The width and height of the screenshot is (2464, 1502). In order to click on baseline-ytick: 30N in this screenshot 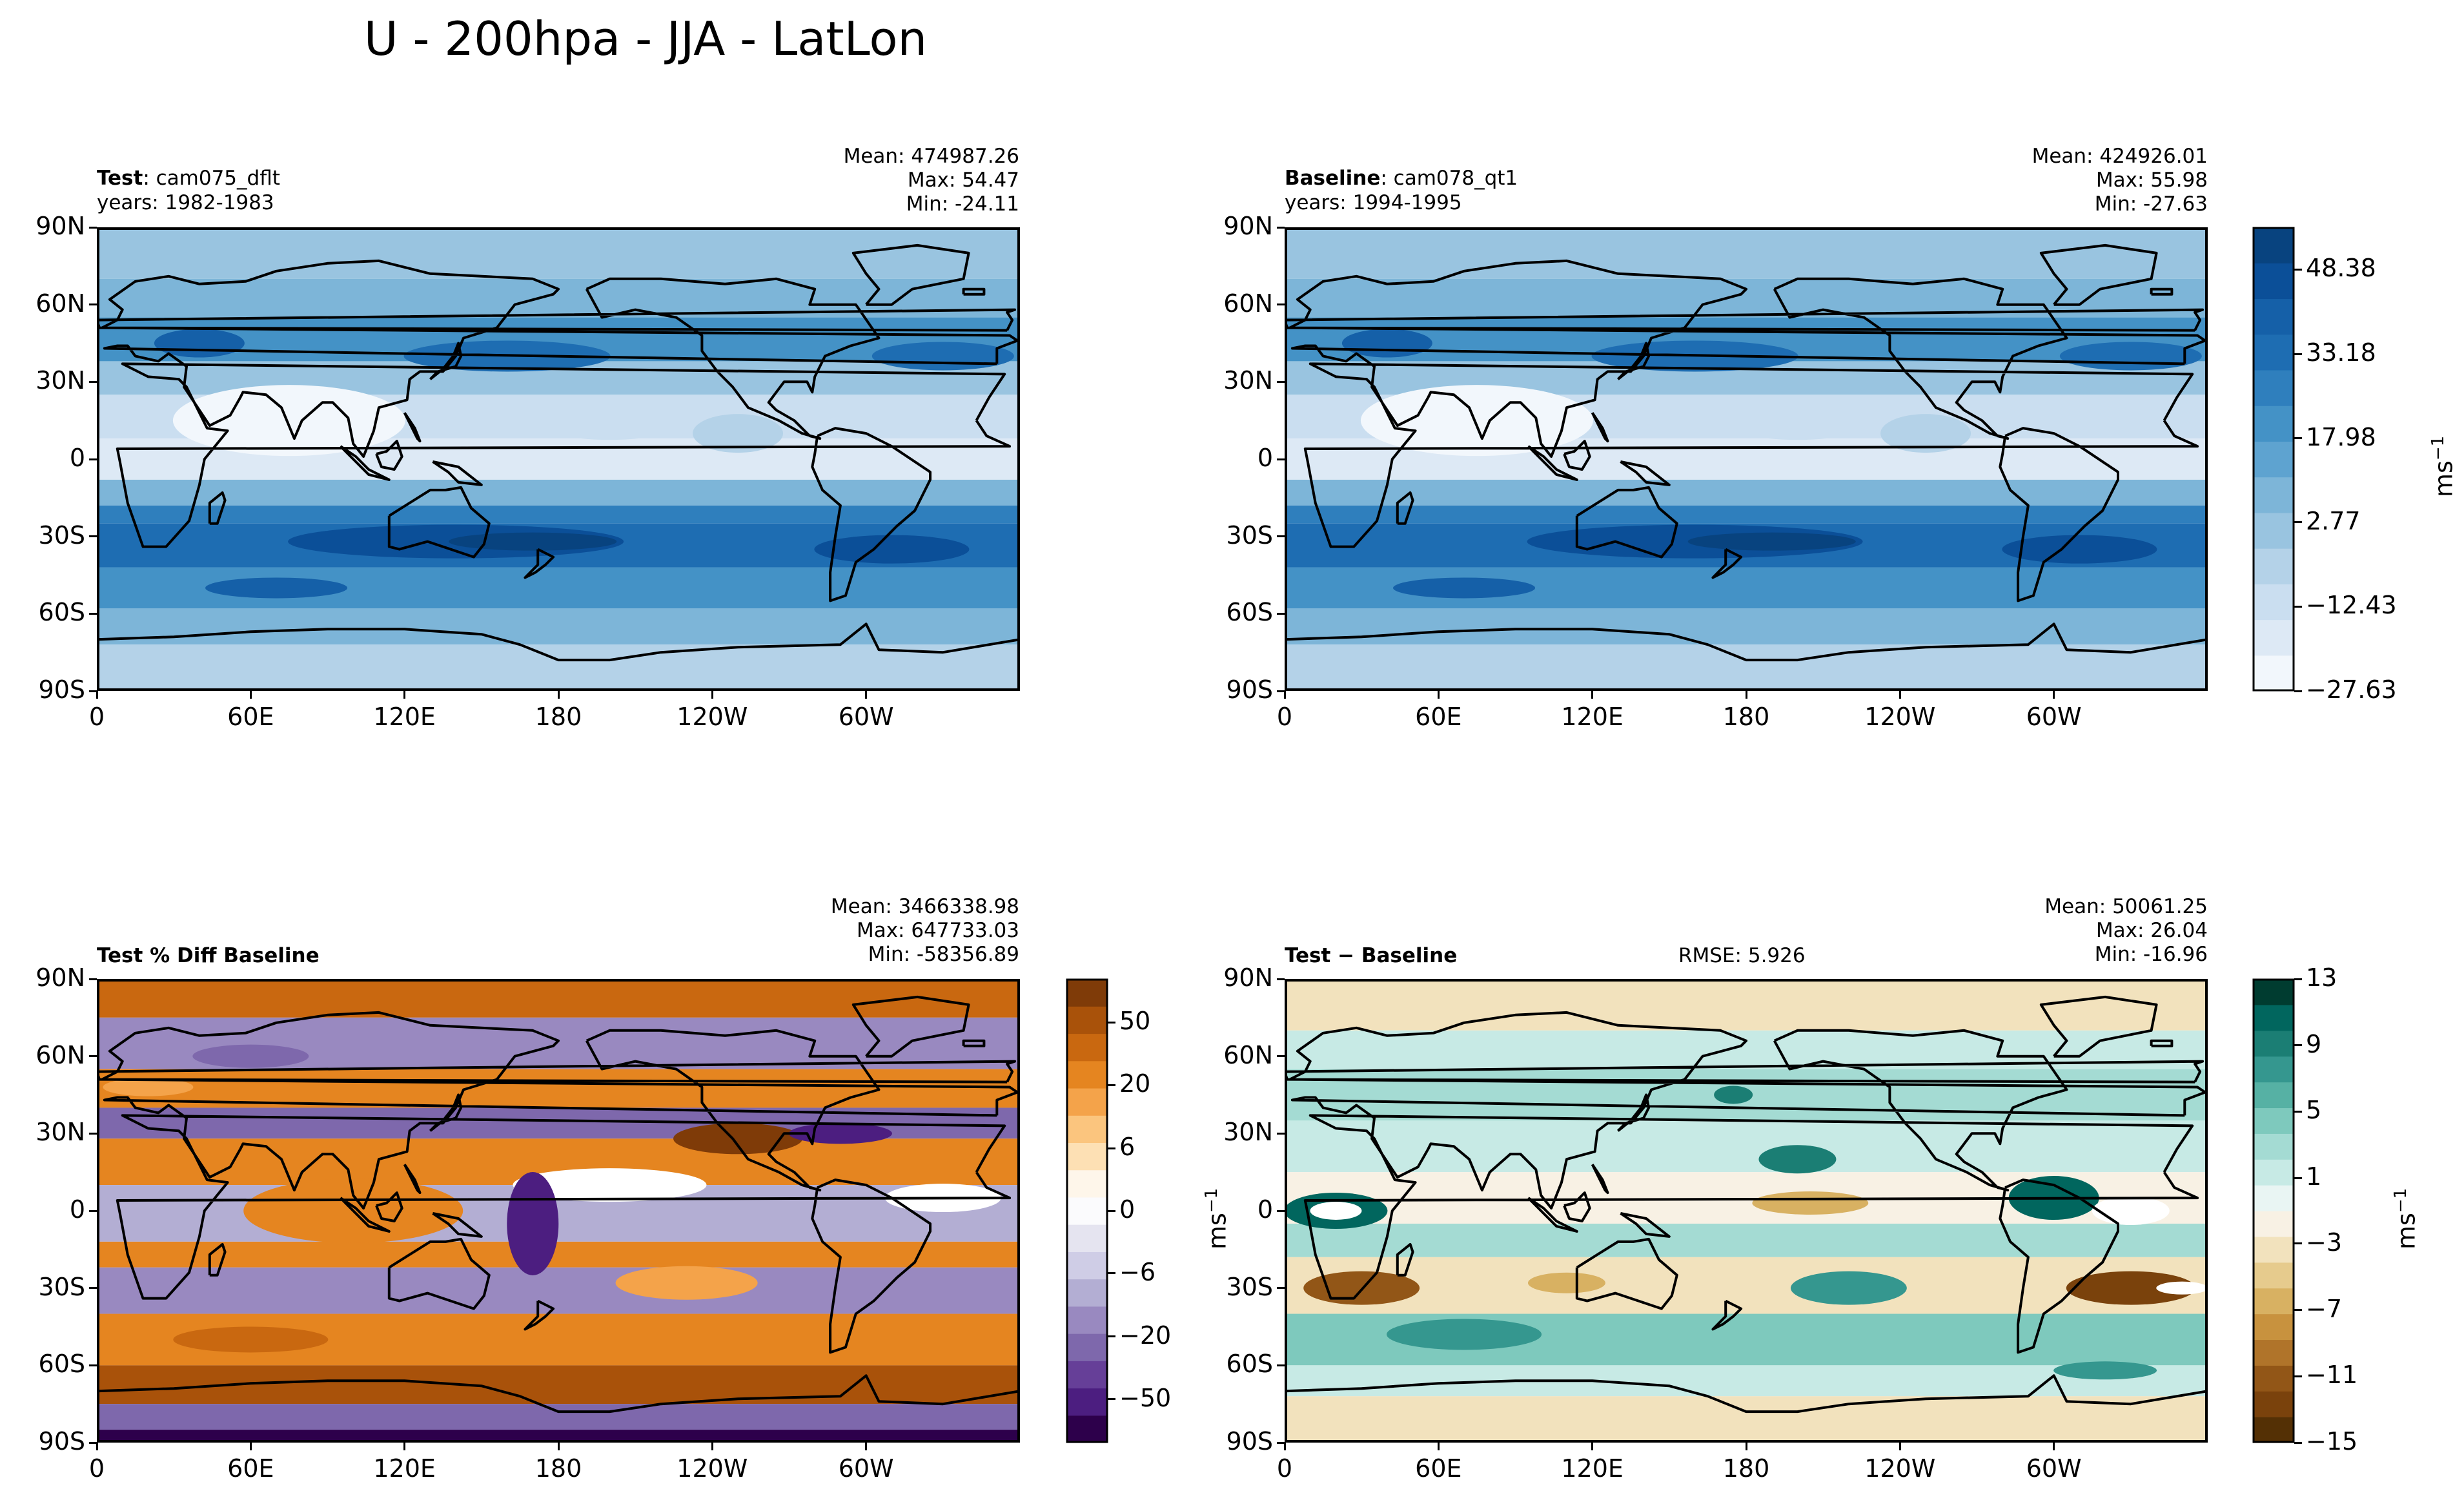, I will do `click(1248, 380)`.